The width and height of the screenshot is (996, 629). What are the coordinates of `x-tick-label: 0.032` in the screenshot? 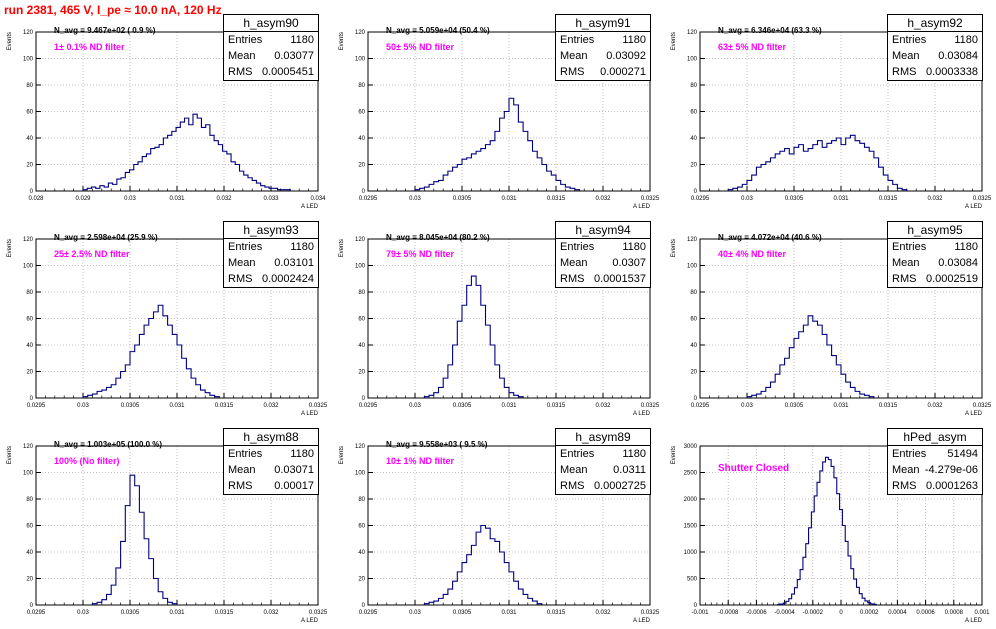 It's located at (603, 199).